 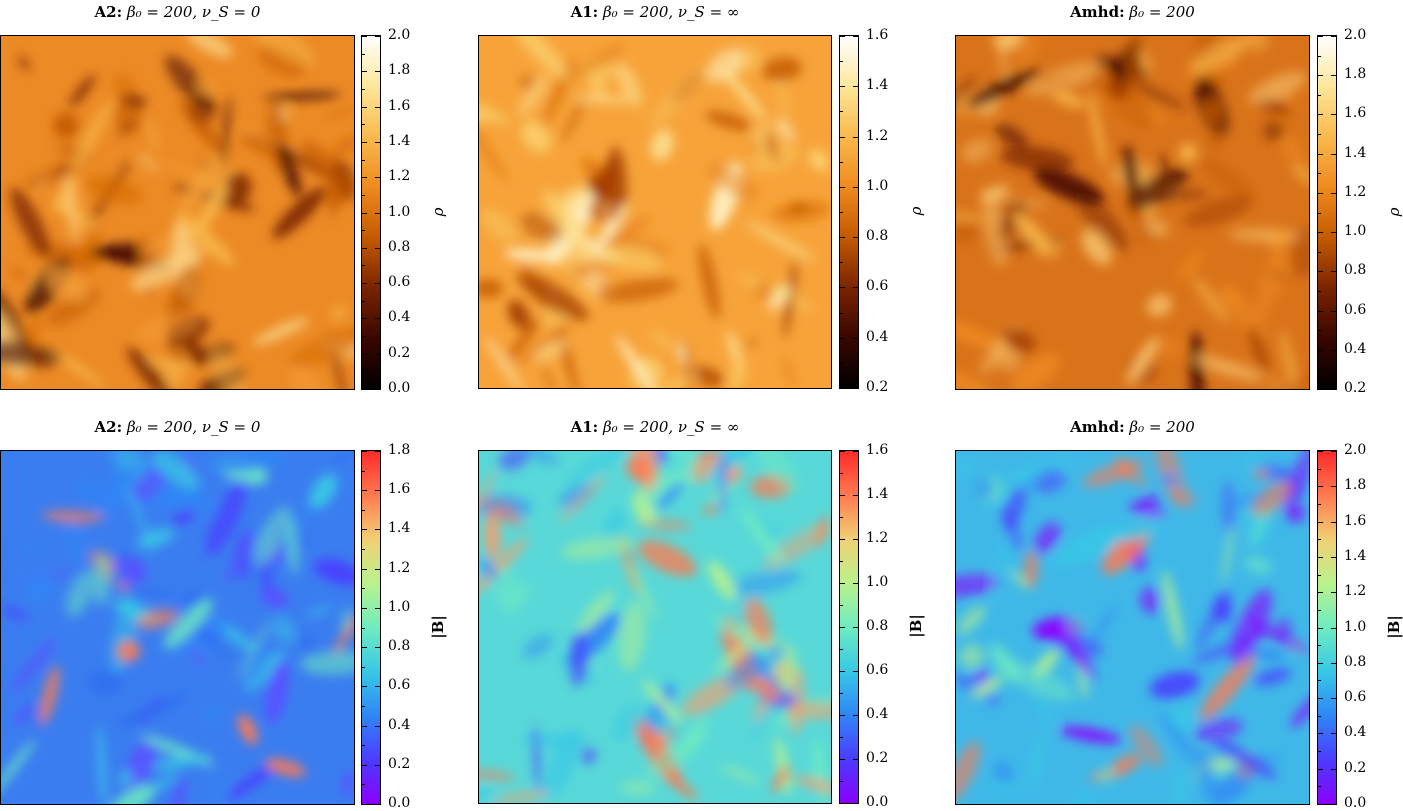 What do you see at coordinates (1159, 12) in the screenshot?
I see `panel-title-params: β₀ = 200` at bounding box center [1159, 12].